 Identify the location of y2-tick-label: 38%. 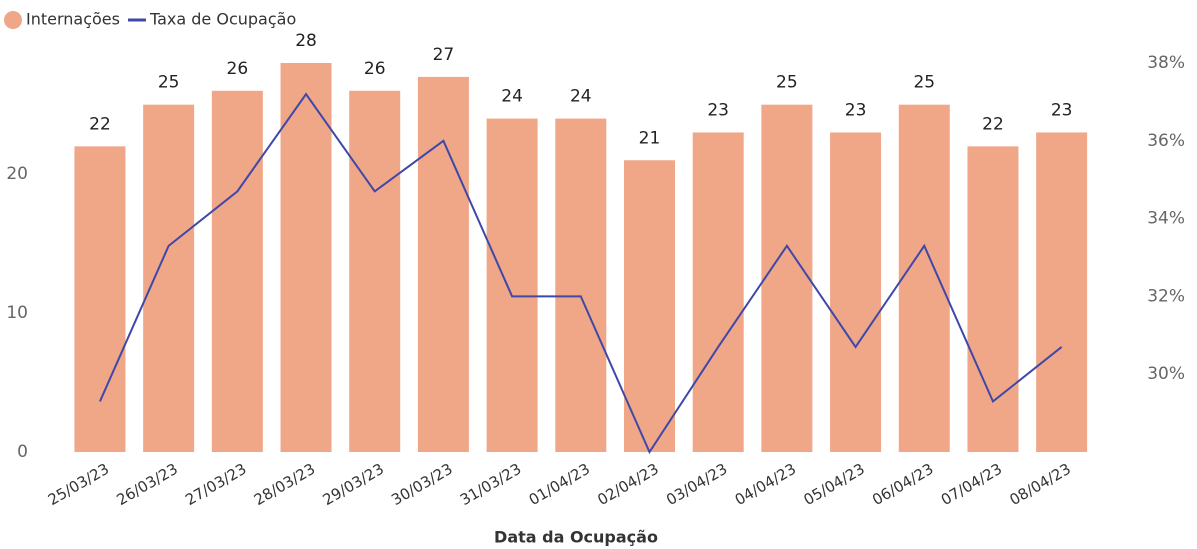
(1166, 63).